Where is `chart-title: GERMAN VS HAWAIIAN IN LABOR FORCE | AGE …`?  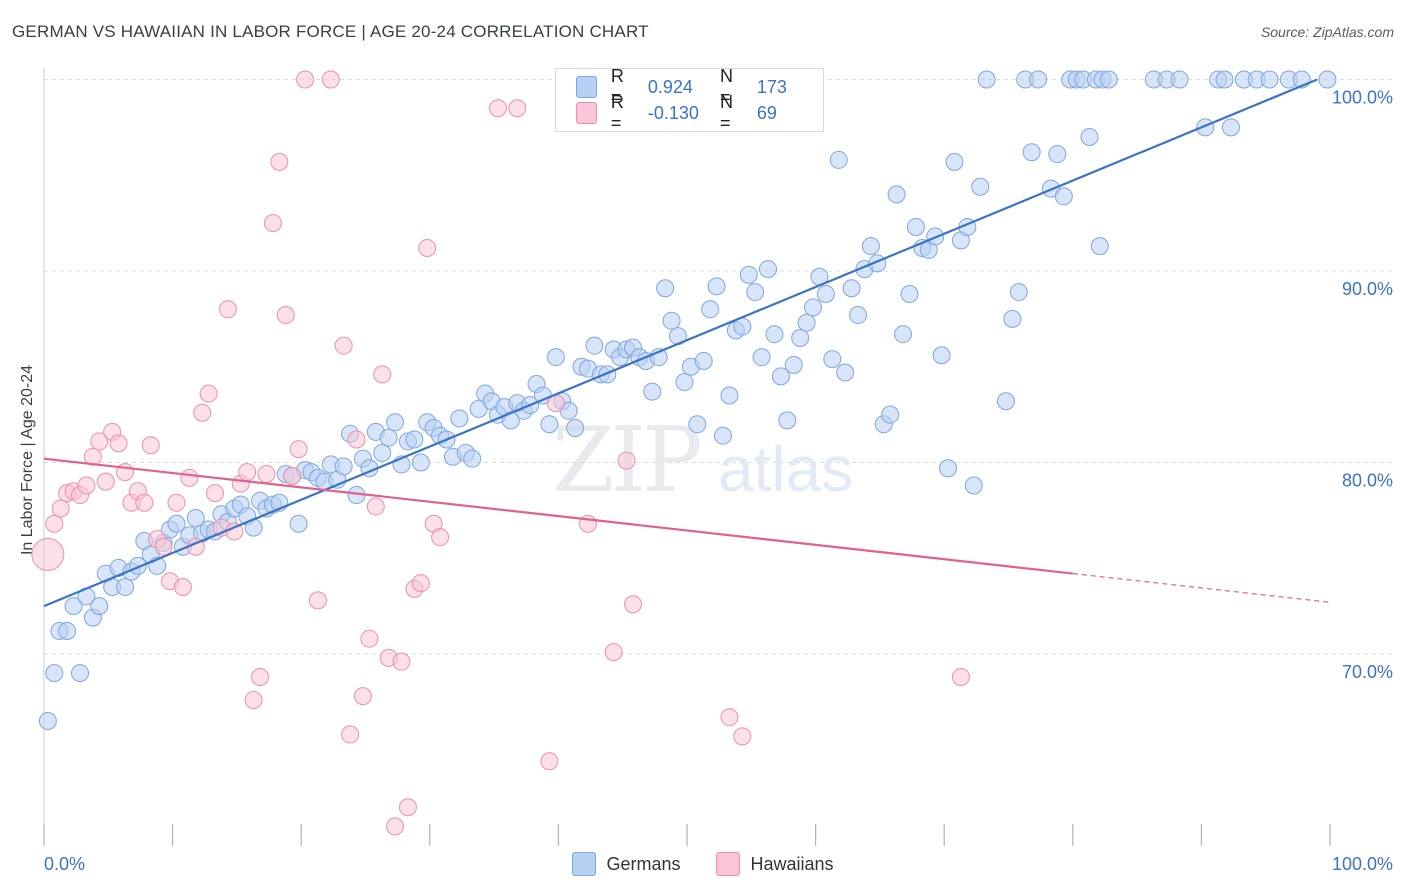
chart-title: GERMAN VS HAWAIIAN IN LABOR FORCE | AGE … is located at coordinates (330, 31).